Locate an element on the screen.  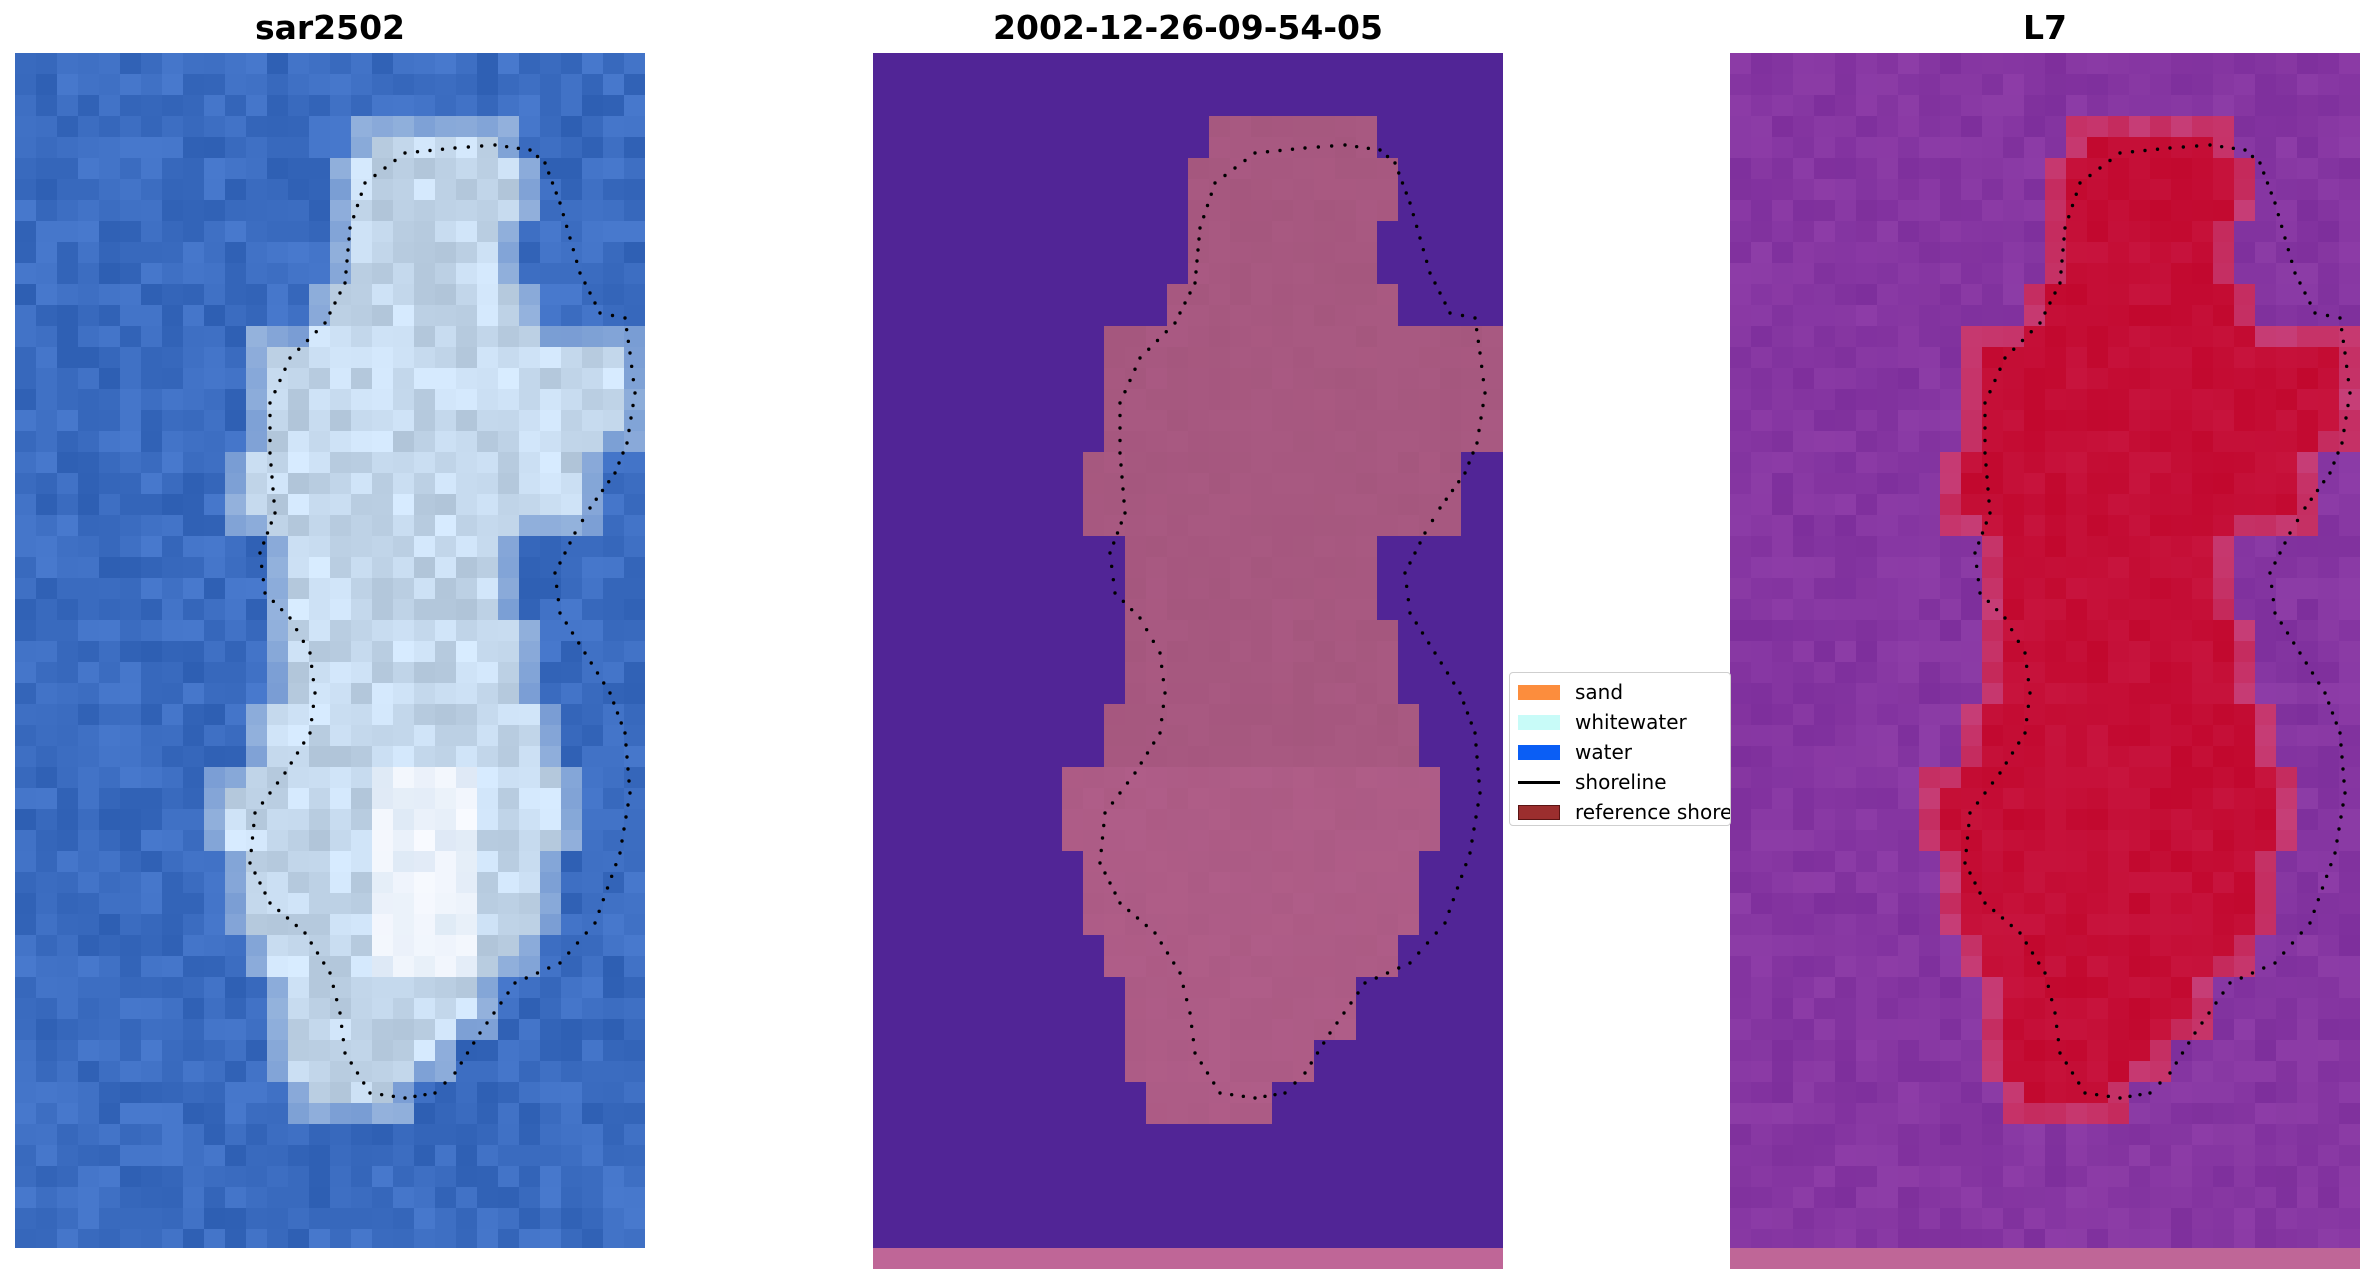
legend-item-whitewater: whitewater is located at coordinates (1602, 722).